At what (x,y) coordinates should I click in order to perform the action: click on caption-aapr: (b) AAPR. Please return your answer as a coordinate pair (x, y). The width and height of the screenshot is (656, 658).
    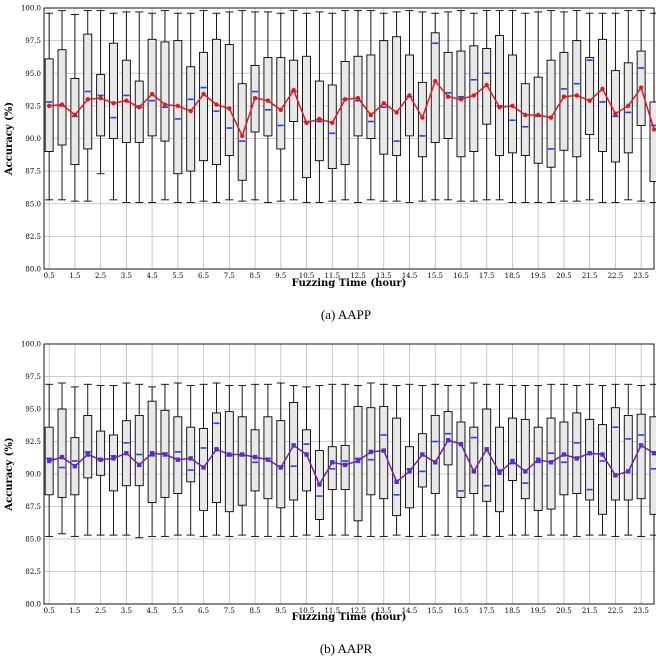
    Looking at the image, I should click on (346, 648).